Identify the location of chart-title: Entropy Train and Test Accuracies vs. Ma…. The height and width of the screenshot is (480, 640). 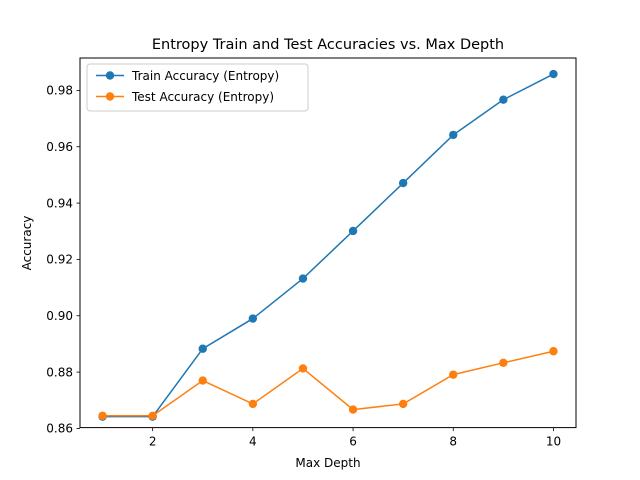
(328, 45).